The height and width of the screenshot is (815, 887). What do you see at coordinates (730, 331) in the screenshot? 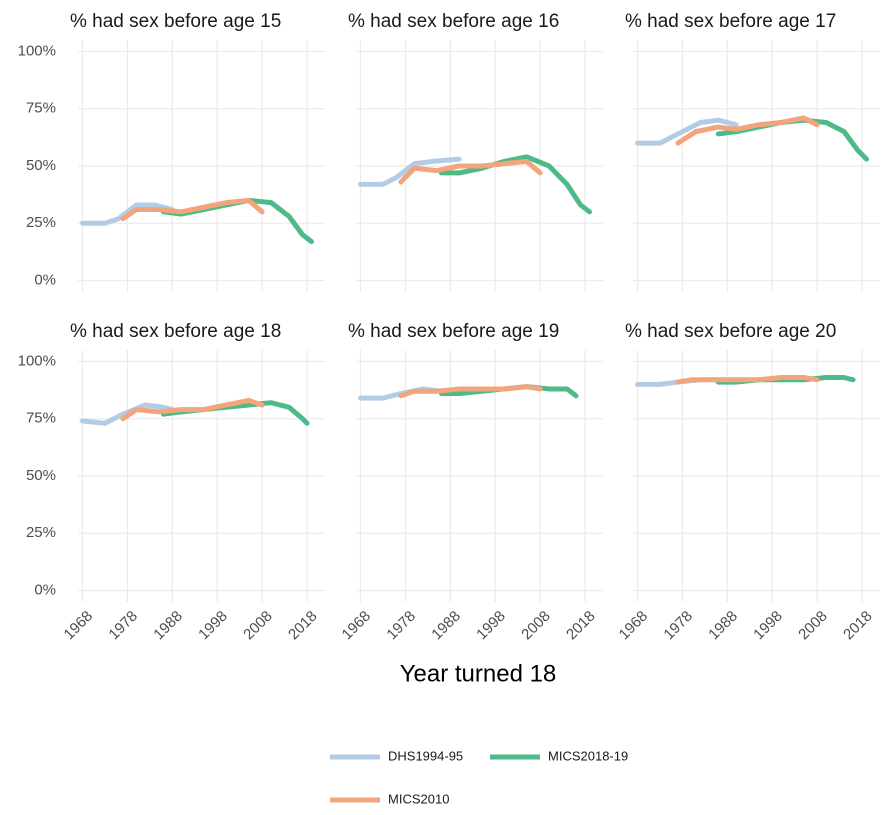
I see `panel-title: % had sex before age 20` at bounding box center [730, 331].